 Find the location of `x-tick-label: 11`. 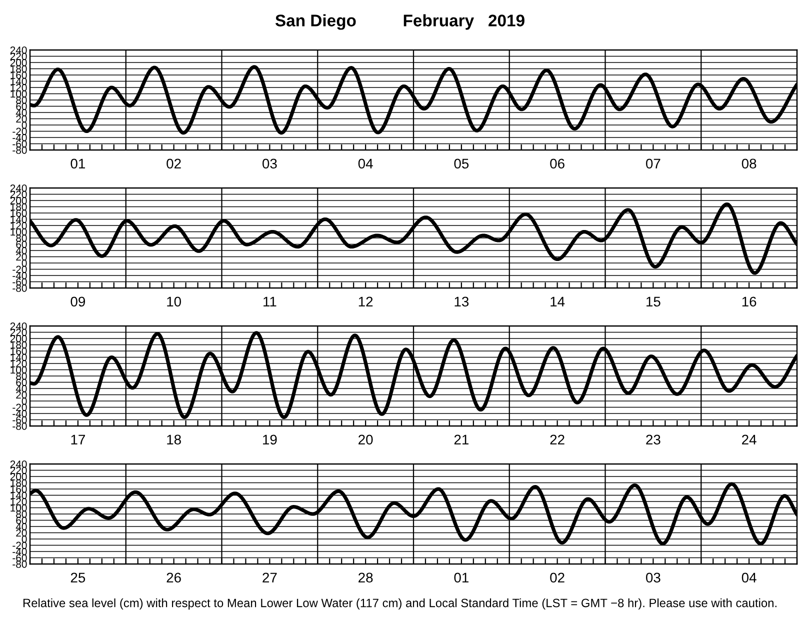

x-tick-label: 11 is located at coordinates (270, 301).